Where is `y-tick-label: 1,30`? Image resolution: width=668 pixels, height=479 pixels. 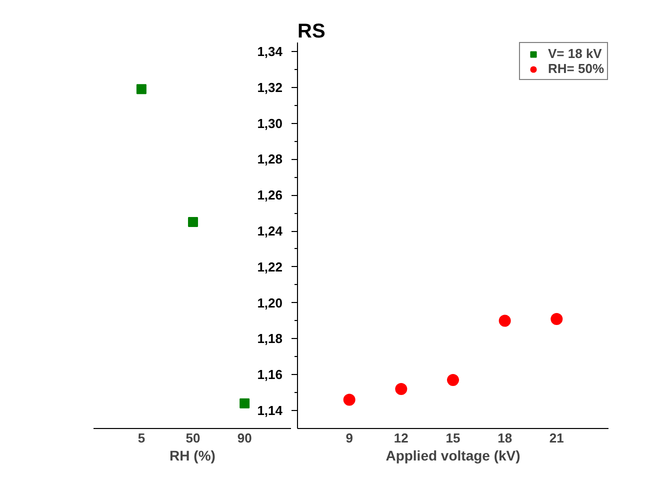 y-tick-label: 1,30 is located at coordinates (270, 123).